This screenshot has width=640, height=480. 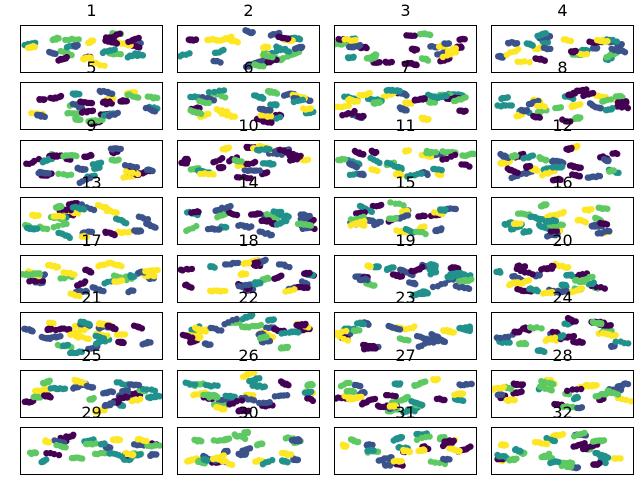 What do you see at coordinates (562, 182) in the screenshot?
I see `panel-title: 16` at bounding box center [562, 182].